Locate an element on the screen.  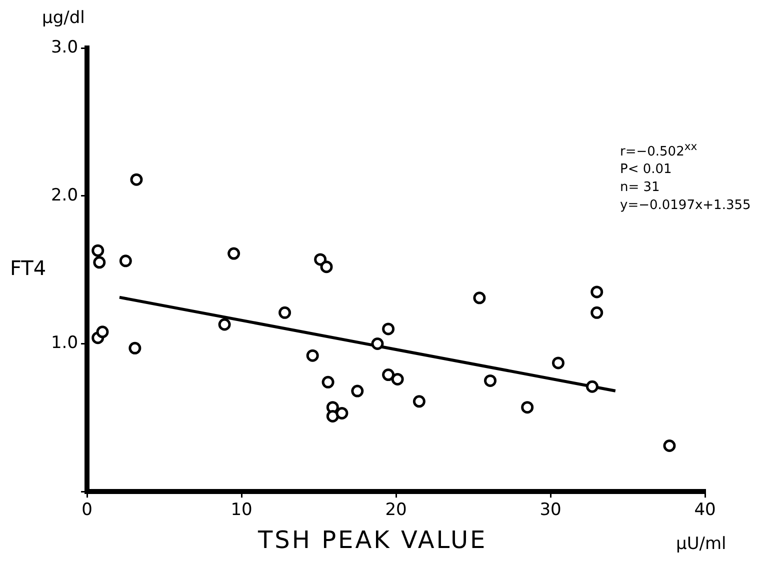
annotation: r=−0.502$^{xx}$ is located at coordinates (659, 150).